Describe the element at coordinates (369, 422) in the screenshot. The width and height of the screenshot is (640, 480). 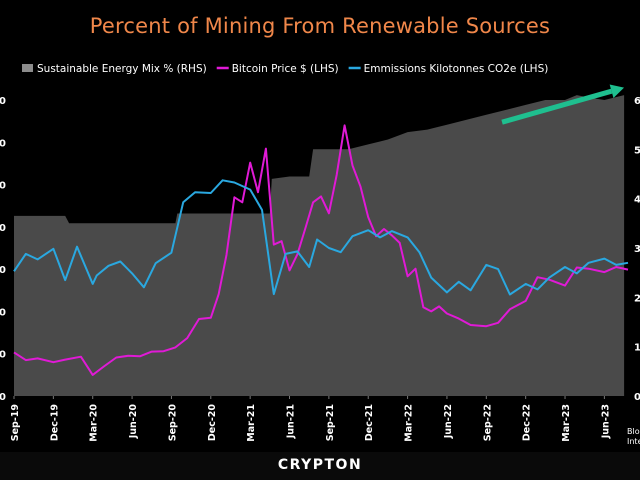
I see `x-tick-label: Dec-21` at that location.